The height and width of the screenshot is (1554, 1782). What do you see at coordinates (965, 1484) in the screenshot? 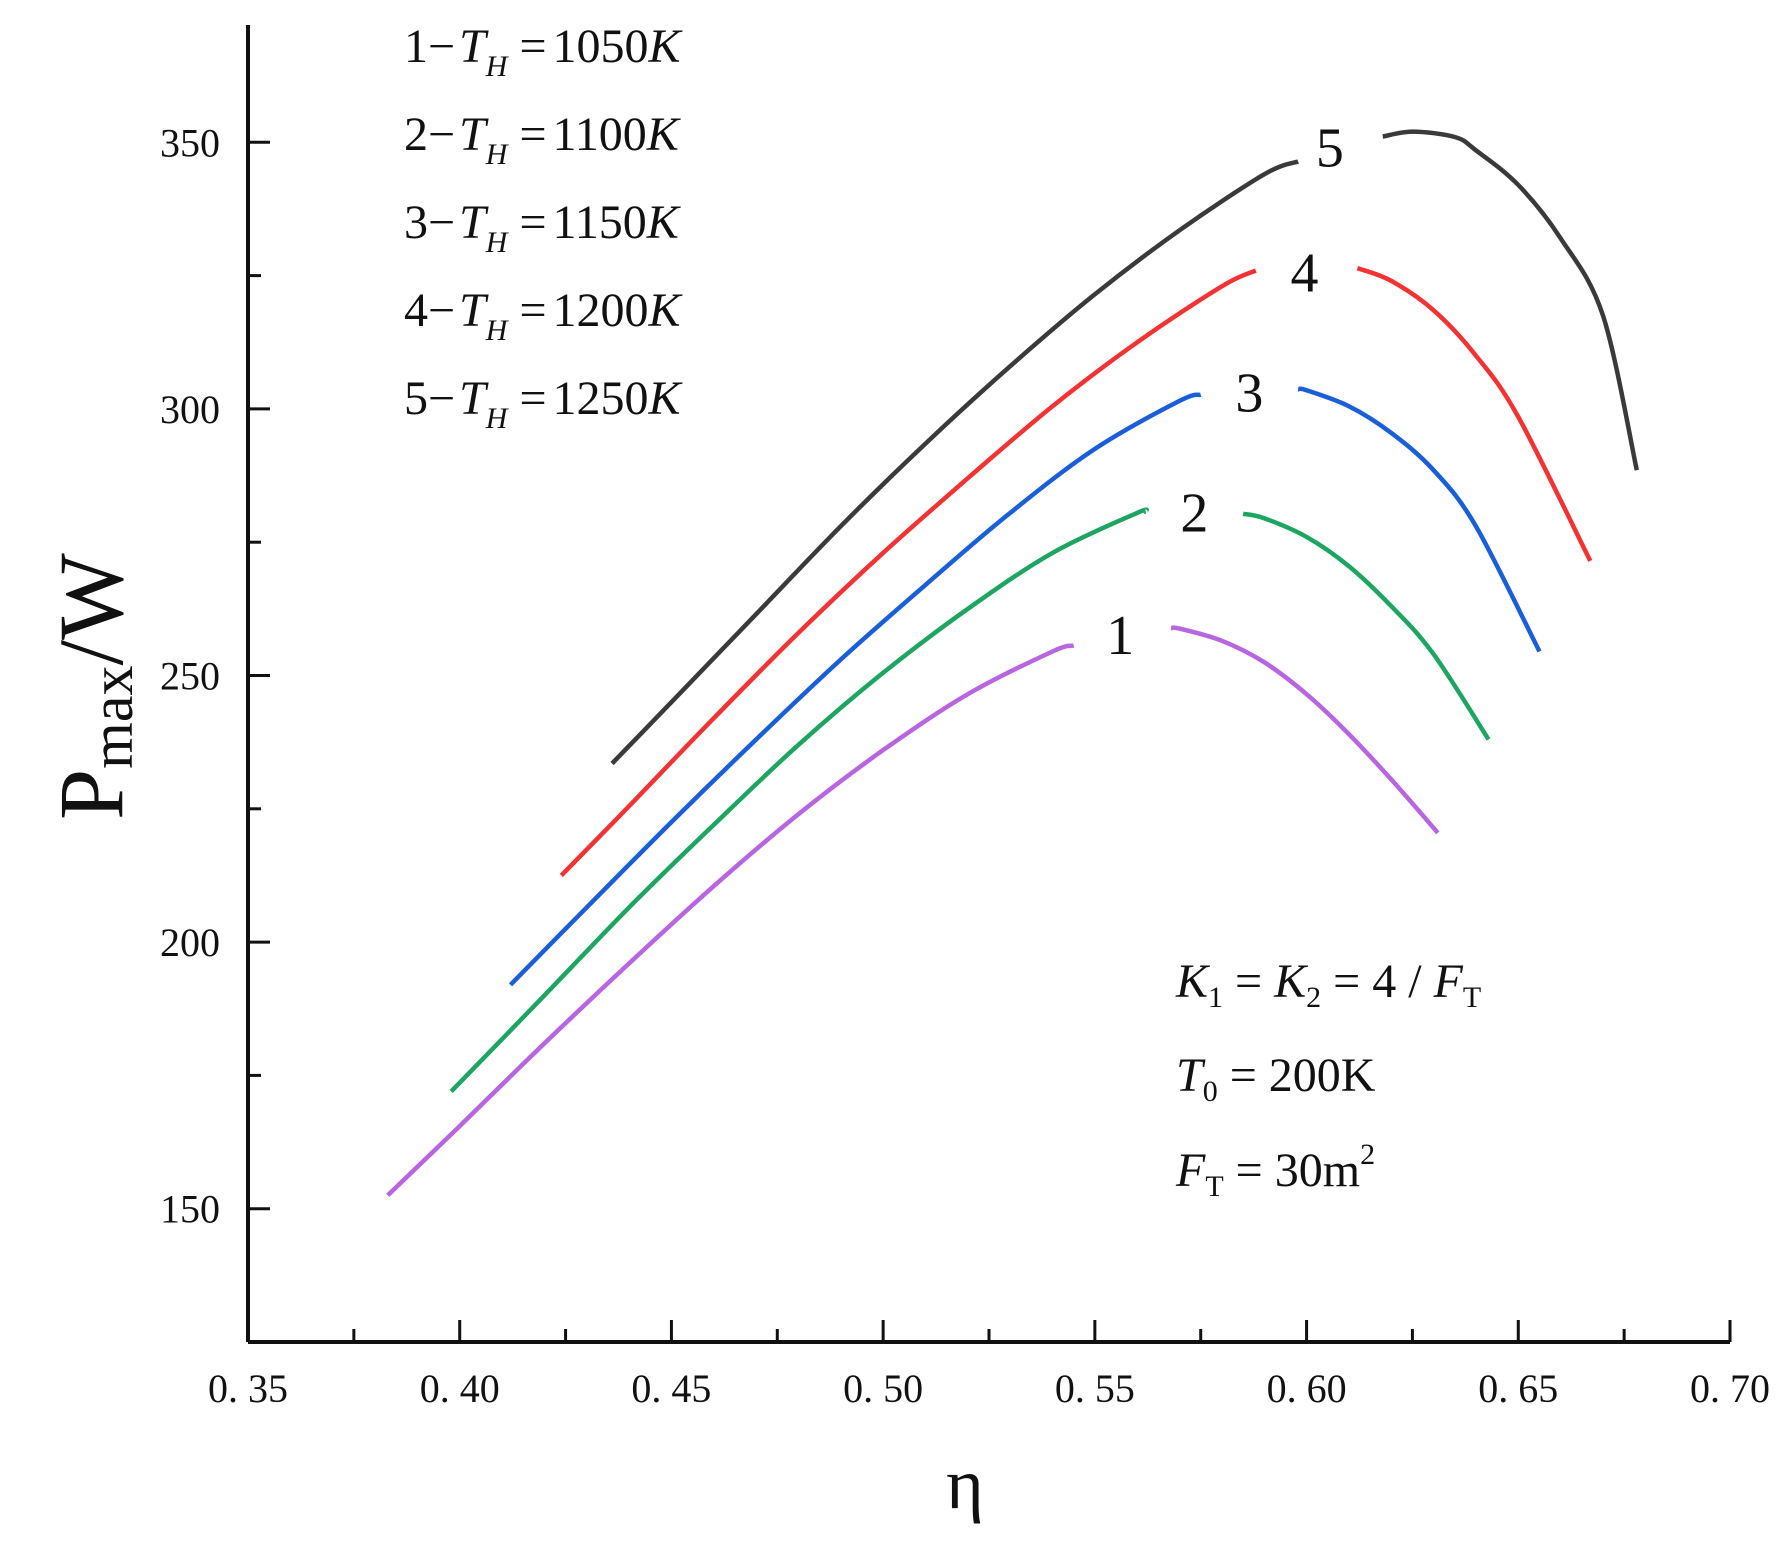
I see `x-axis-title: η` at bounding box center [965, 1484].